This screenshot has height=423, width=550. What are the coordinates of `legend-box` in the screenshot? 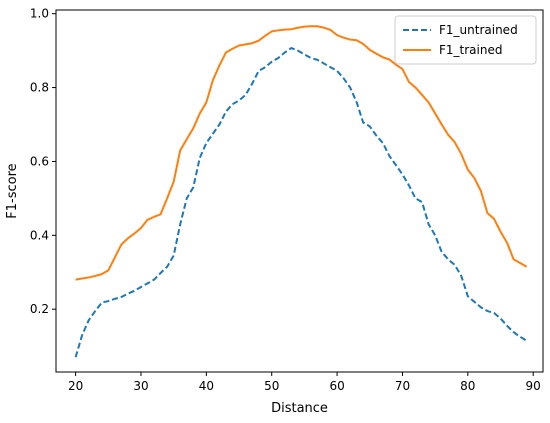 It's located at (465, 40).